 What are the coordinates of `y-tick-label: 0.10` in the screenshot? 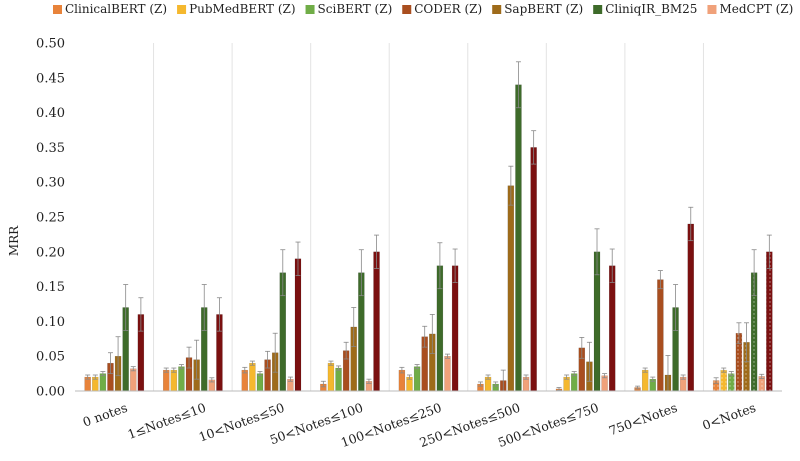 It's located at (50, 322).